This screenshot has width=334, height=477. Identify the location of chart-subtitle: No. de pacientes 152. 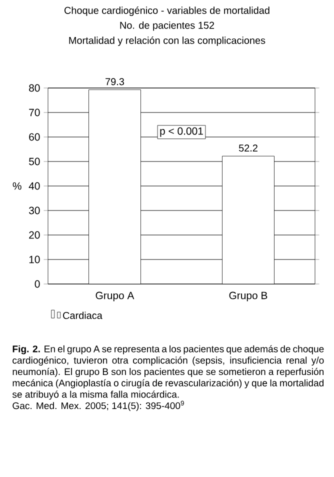
(167, 26).